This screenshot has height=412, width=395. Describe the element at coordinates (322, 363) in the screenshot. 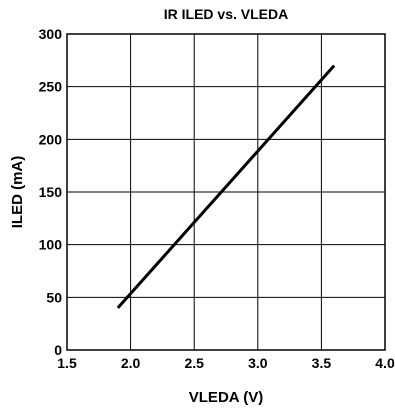

I see `x-tick-label: 3.5` at that location.